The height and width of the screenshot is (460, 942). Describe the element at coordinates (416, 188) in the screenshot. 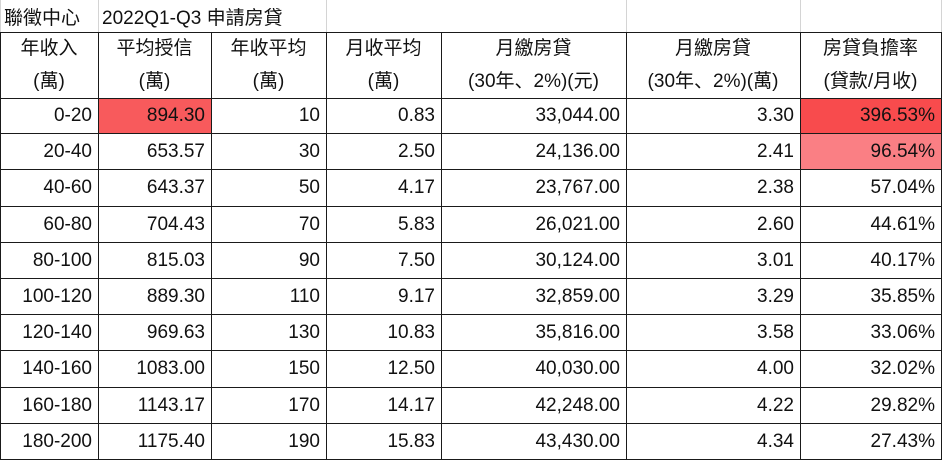

I see `cell-monthly-income-avg: 4.17` at that location.